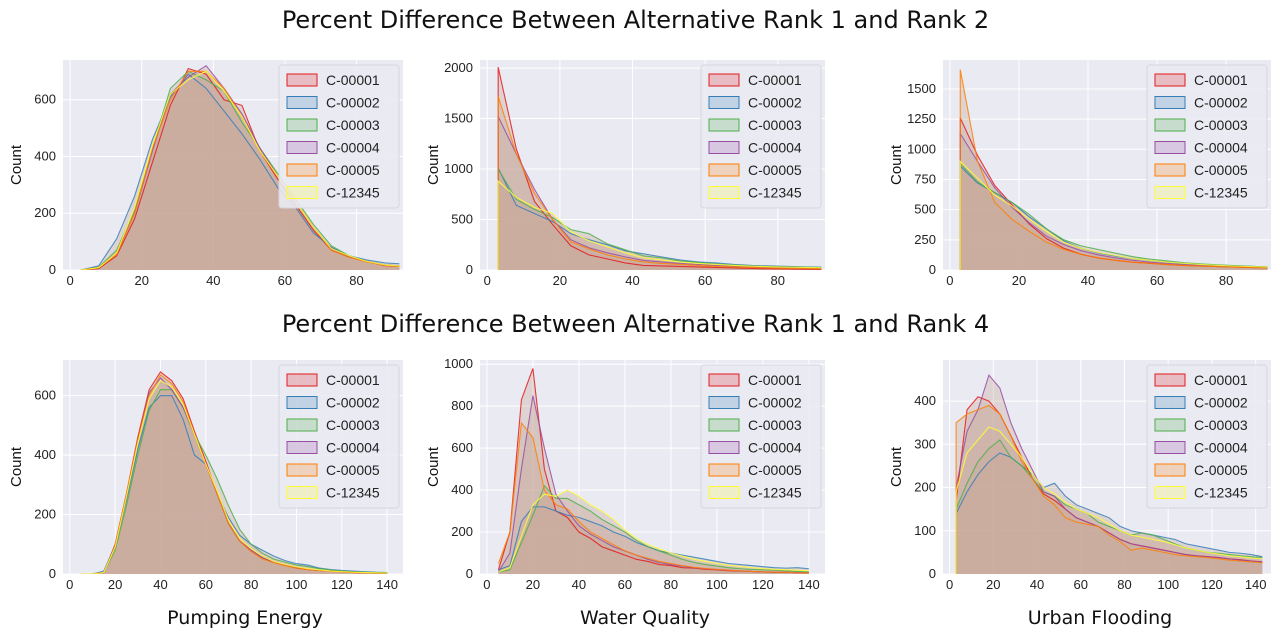 Image resolution: width=1271 pixels, height=634 pixels. Describe the element at coordinates (921, 118) in the screenshot. I see `y-tick-label: 1250` at that location.